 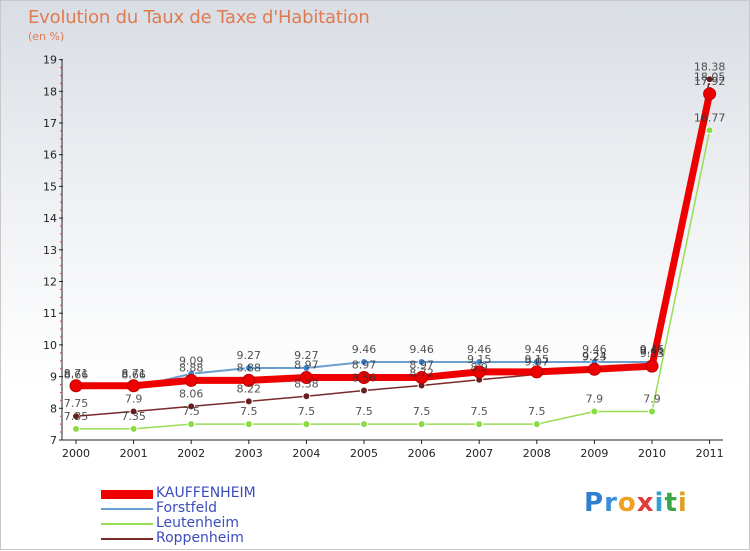 What do you see at coordinates (479, 453) in the screenshot?
I see `x-tick-label: 2007` at bounding box center [479, 453].